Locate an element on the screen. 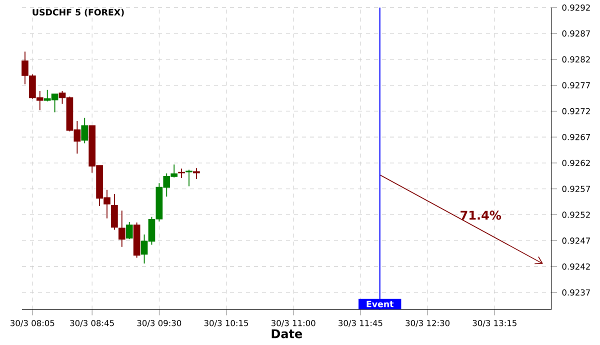 The height and width of the screenshot is (345, 600). y-tick-label: 0.9272 is located at coordinates (576, 111).